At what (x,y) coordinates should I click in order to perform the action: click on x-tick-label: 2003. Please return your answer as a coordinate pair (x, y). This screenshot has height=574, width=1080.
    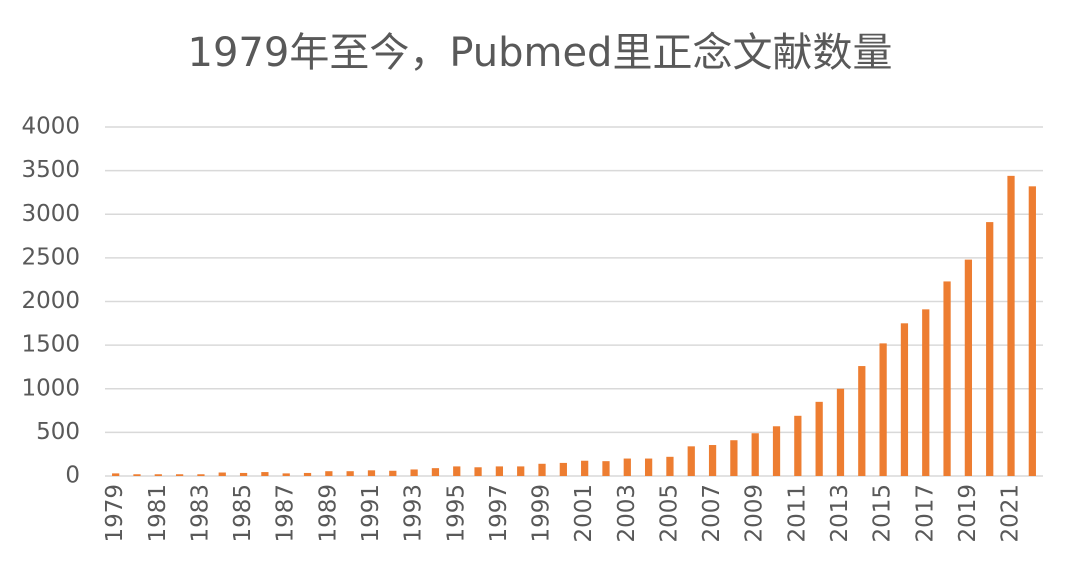
    Looking at the image, I should click on (627, 513).